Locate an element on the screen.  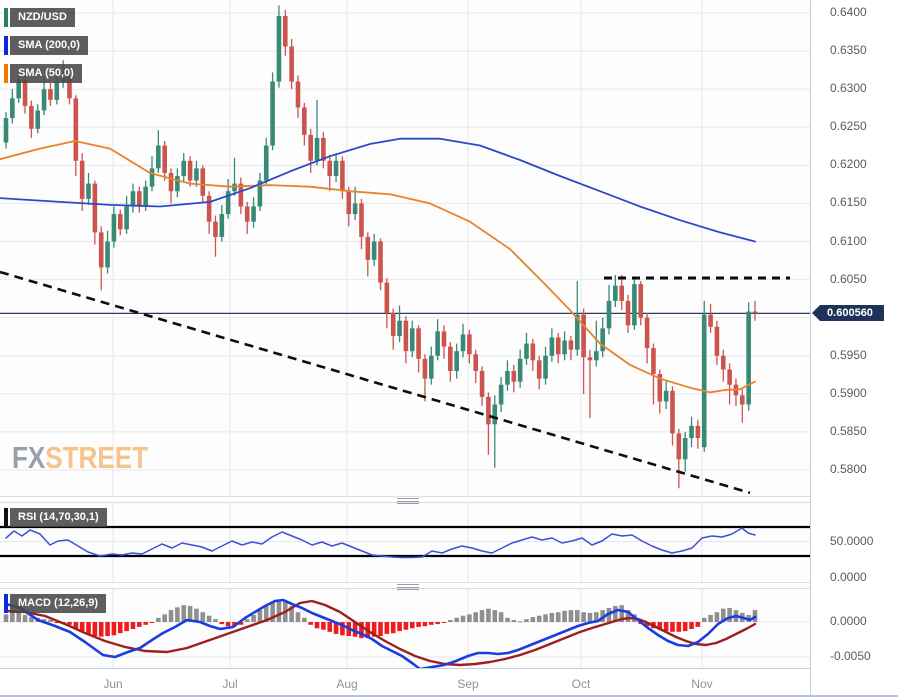
fxstreet-logo-fx: FX is located at coordinates (29, 457).